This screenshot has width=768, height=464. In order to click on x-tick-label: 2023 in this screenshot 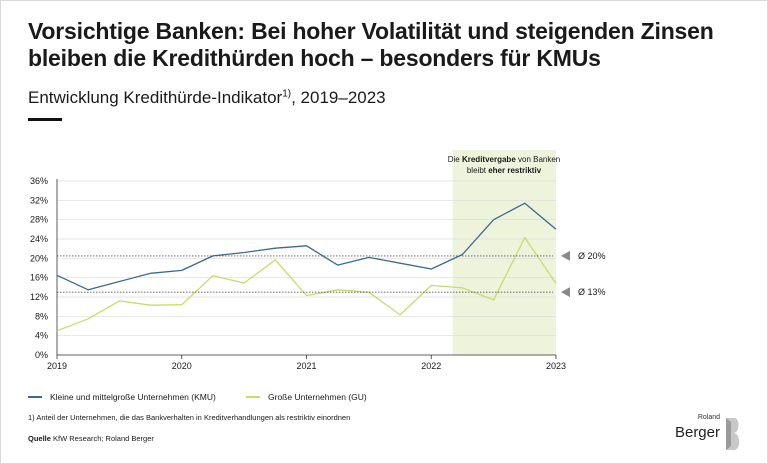, I will do `click(556, 366)`.